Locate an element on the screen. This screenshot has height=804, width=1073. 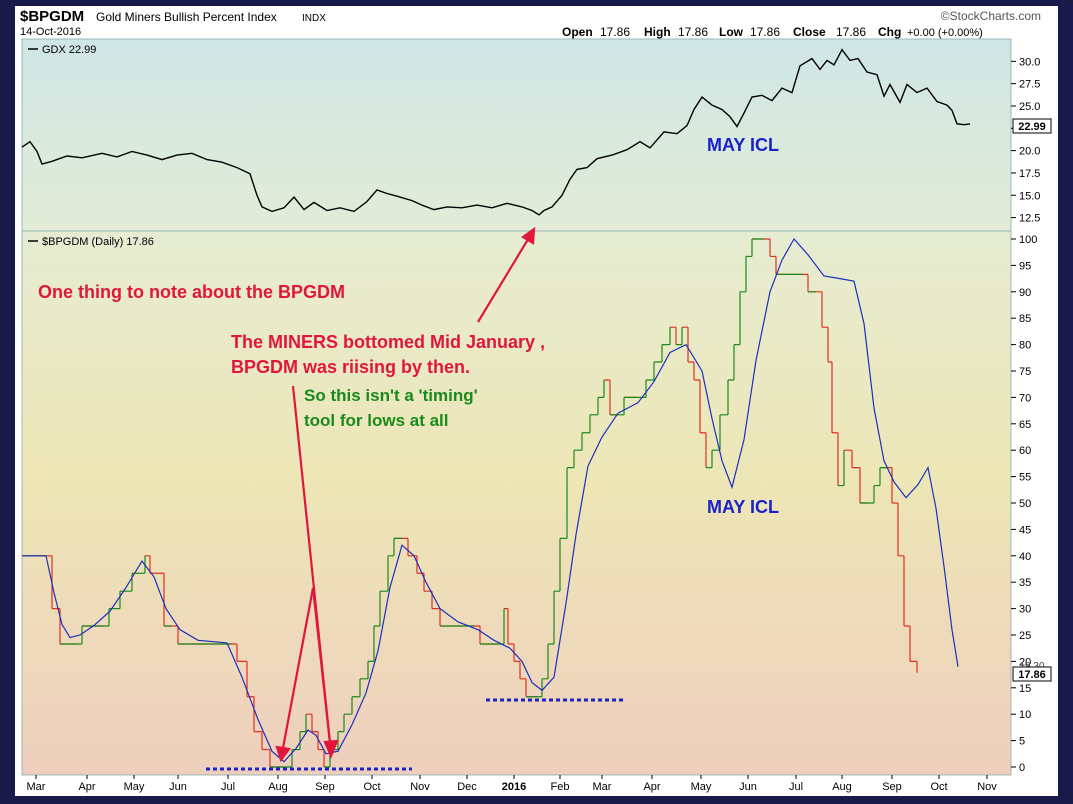
bpgdm-panel-title: $BPGDM (Daily) 17.86 is located at coordinates (98, 242).